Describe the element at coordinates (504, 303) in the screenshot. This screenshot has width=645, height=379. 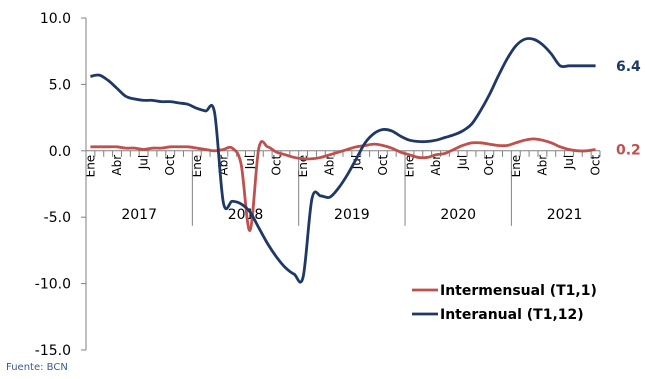
I see `legend: Intermensual (T1,1) Interanual (T1,12)` at that location.